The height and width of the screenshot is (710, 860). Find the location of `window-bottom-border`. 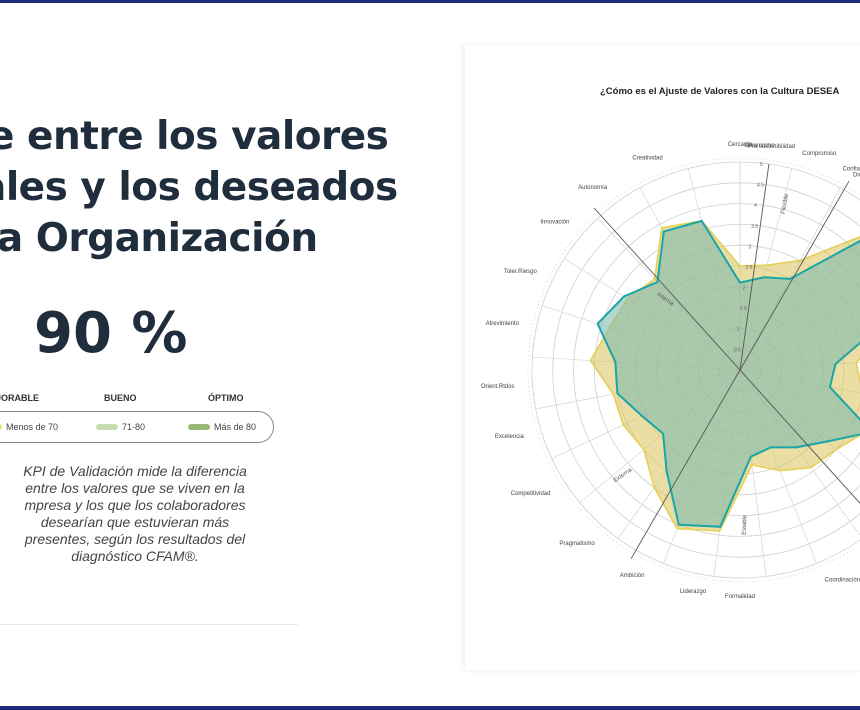

window-bottom-border is located at coordinates (430, 708).